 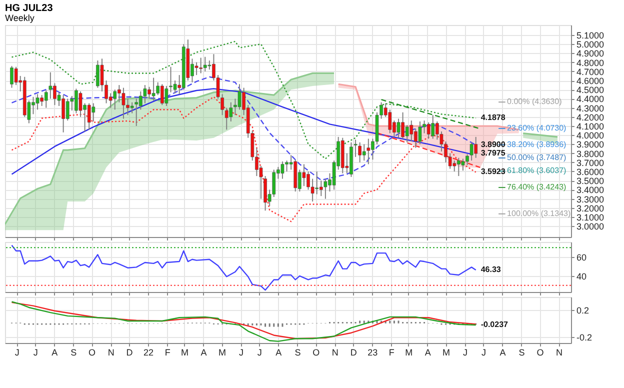 What do you see at coordinates (493, 153) in the screenshot?
I see `annotation: 3.7975` at bounding box center [493, 153].